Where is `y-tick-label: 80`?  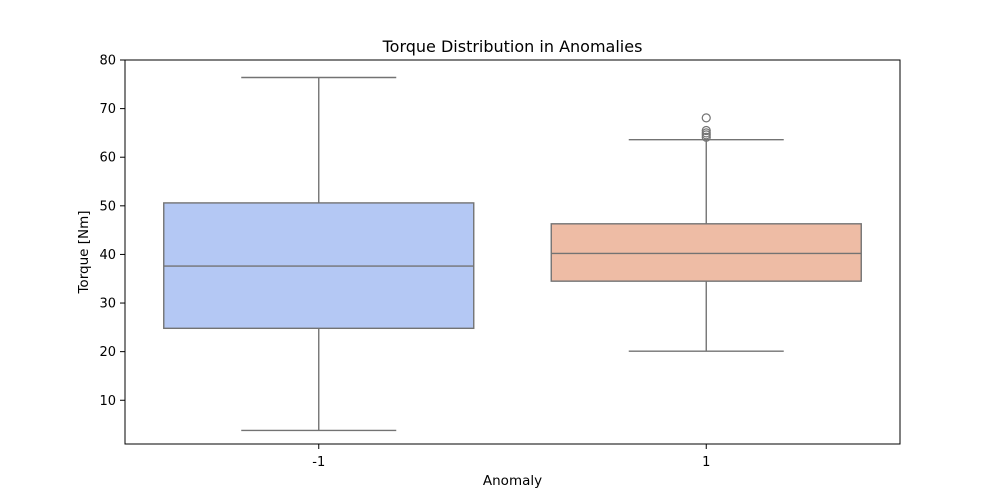 y-tick-label: 80 is located at coordinates (107, 61).